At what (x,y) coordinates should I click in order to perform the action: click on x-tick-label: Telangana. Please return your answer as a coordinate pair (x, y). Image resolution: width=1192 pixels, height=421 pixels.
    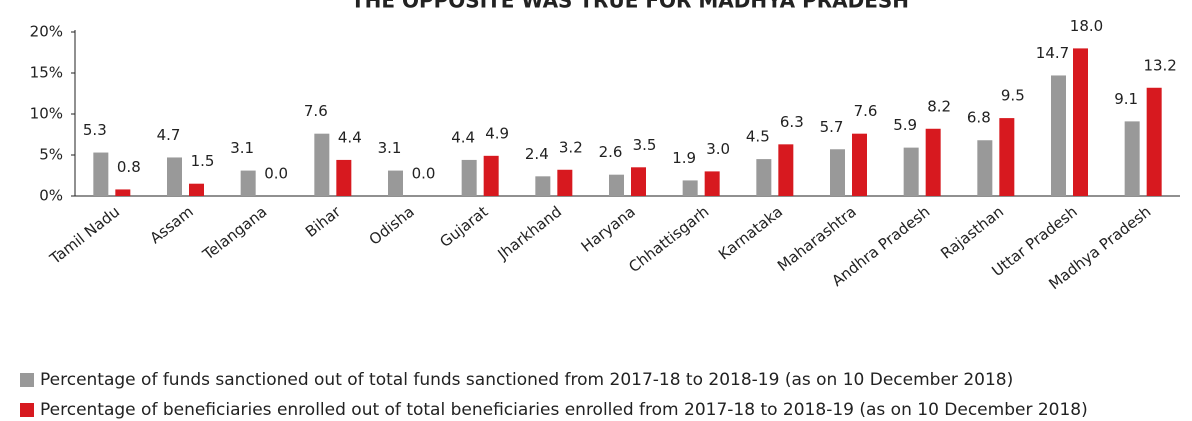
    Looking at the image, I should click on (235, 234).